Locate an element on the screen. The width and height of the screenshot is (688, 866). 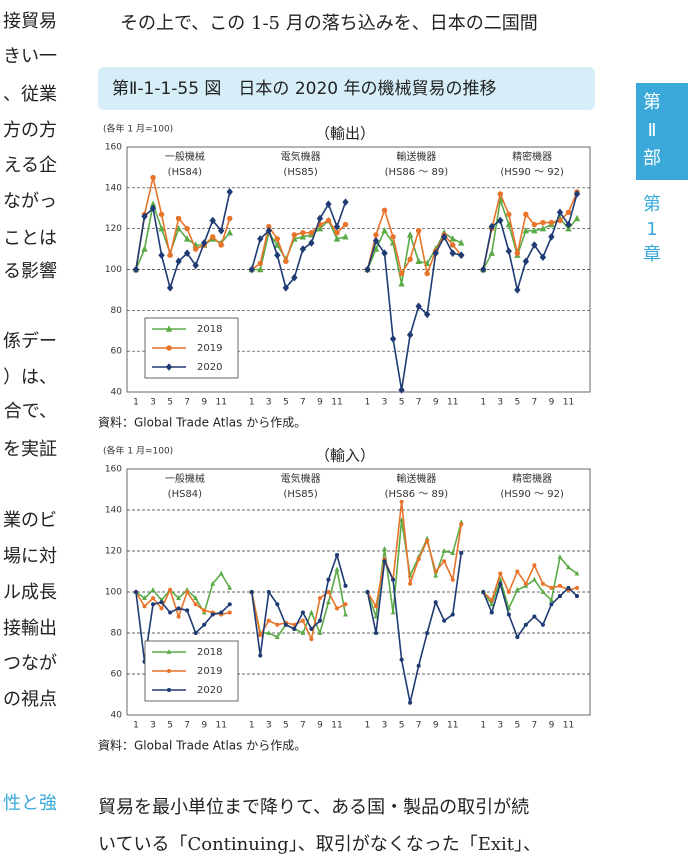
legend-label: 2019 is located at coordinates (209, 348).